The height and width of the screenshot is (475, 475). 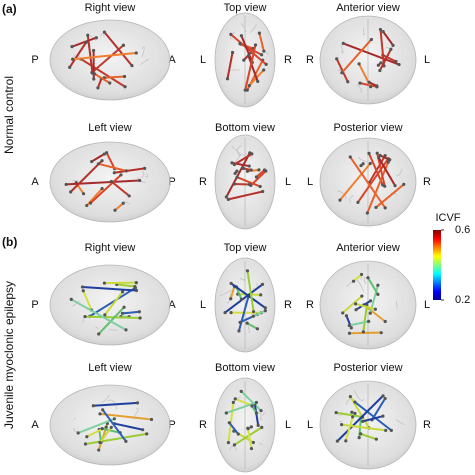 What do you see at coordinates (109, 368) in the screenshot?
I see `view-title: Left view` at bounding box center [109, 368].